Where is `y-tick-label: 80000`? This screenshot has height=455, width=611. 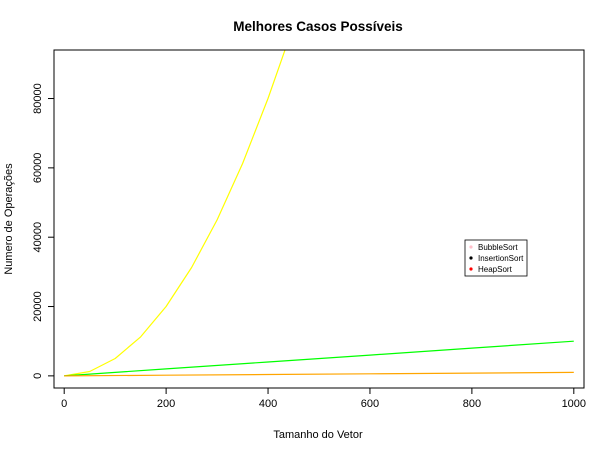
y-tick-label: 80000 is located at coordinates (38, 98).